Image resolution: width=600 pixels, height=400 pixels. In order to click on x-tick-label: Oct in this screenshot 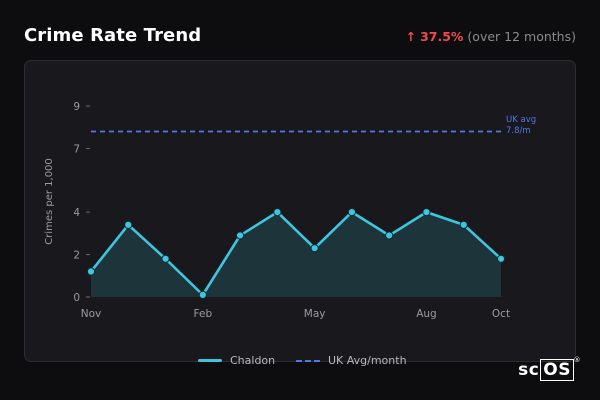, I will do `click(501, 314)`.